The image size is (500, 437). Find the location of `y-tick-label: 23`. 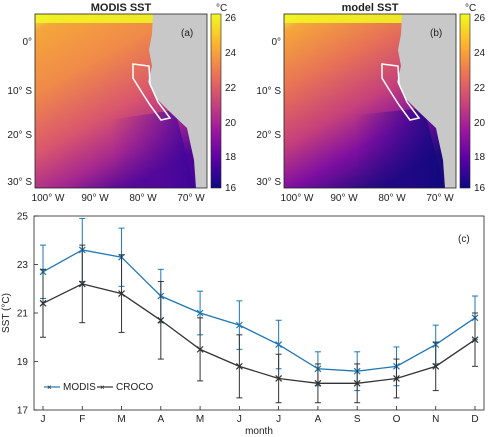

y-tick-label: 23 is located at coordinates (23, 265).